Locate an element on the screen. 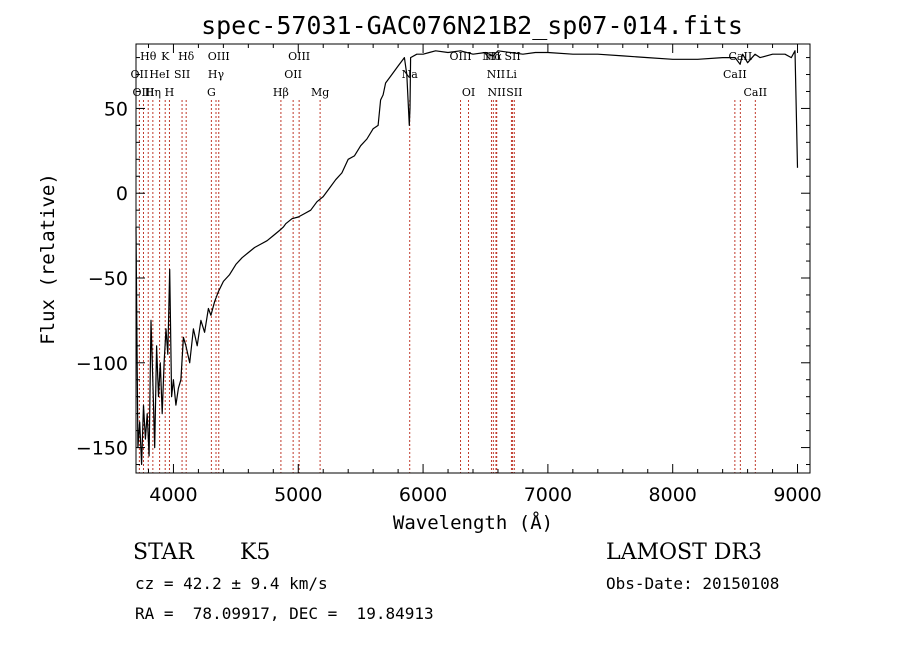 This screenshot has height=649, width=900. spectral-line-label: Li is located at coordinates (511, 74).